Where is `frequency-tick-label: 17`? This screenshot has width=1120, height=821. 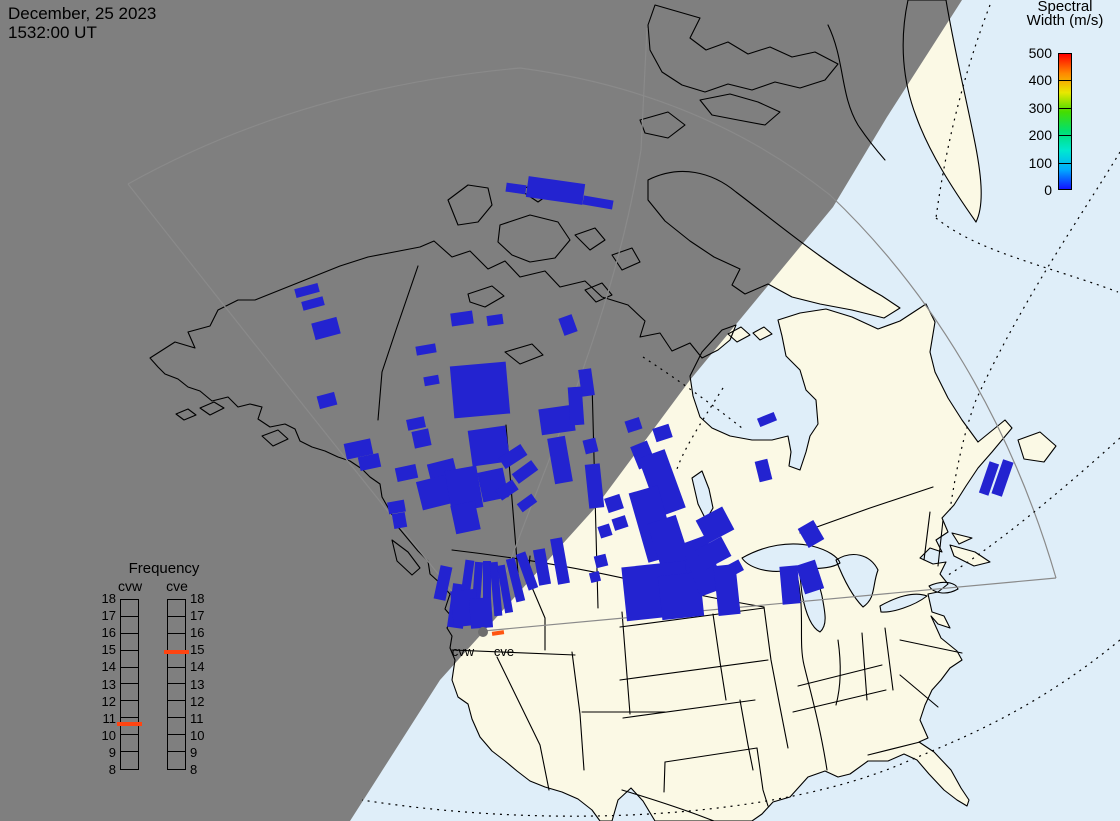
frequency-tick-label: 17 is located at coordinates (197, 616).